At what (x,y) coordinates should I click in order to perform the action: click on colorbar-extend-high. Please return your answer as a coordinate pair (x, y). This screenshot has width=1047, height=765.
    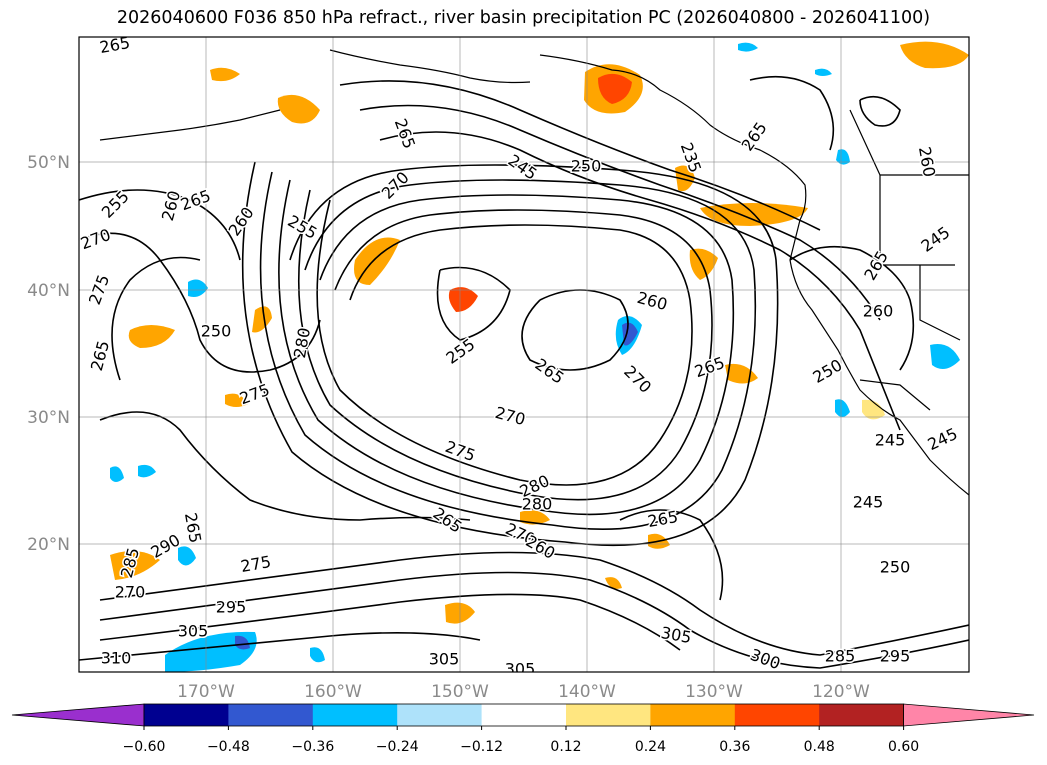
    Looking at the image, I should click on (969, 715).